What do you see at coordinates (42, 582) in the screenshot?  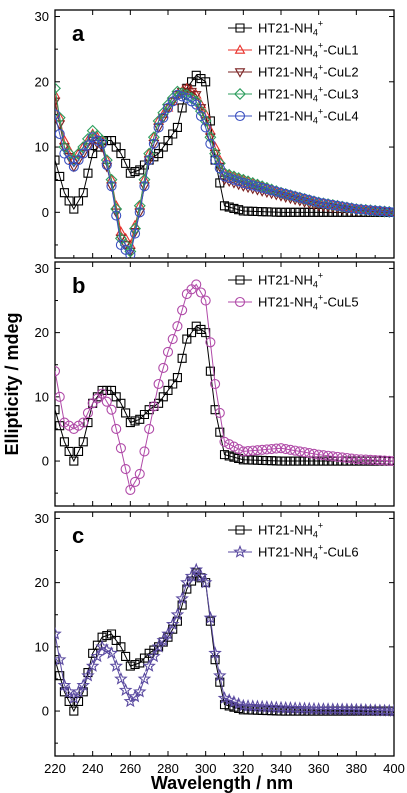 I see `y-tick-label: 20` at bounding box center [42, 582].